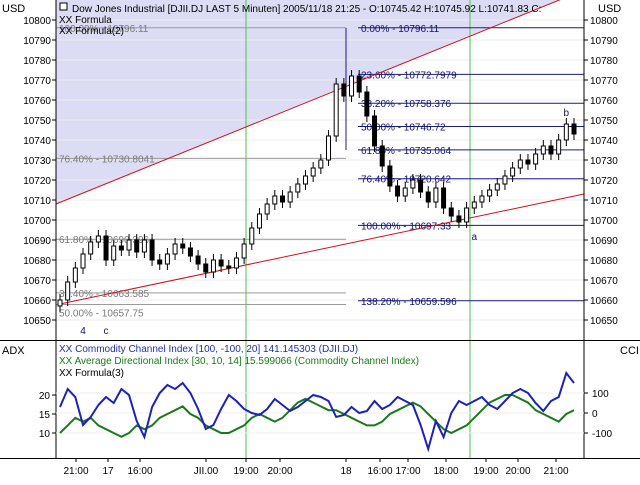 The image size is (640, 485). Describe the element at coordinates (604, 41) in the screenshot. I see `price-right-tick-label: 10790` at that location.